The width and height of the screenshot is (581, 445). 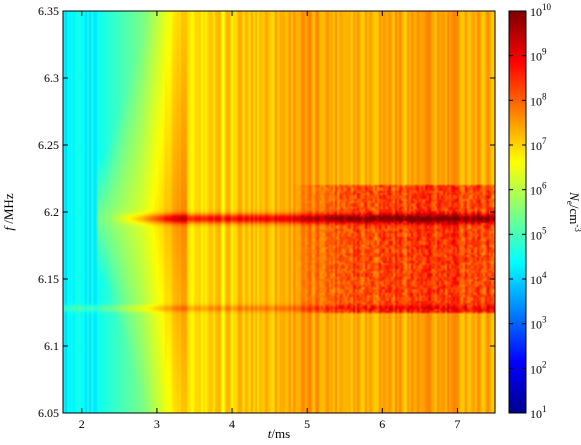 I want to click on colorbar-label-exponent: -3, so click(x=577, y=228).